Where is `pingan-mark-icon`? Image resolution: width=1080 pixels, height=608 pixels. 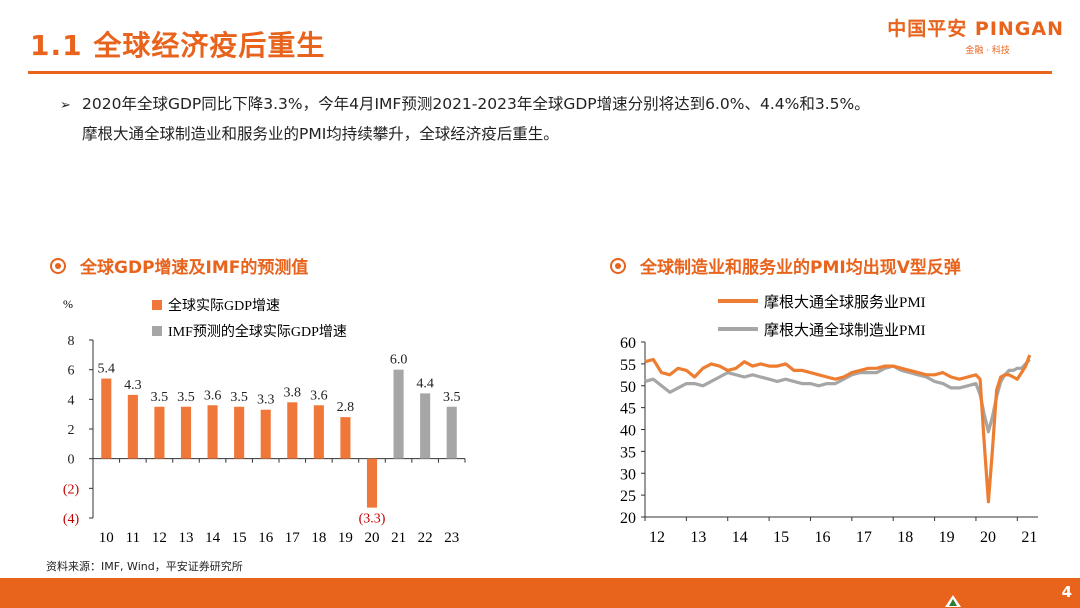 pingan-mark-icon is located at coordinates (953, 601).